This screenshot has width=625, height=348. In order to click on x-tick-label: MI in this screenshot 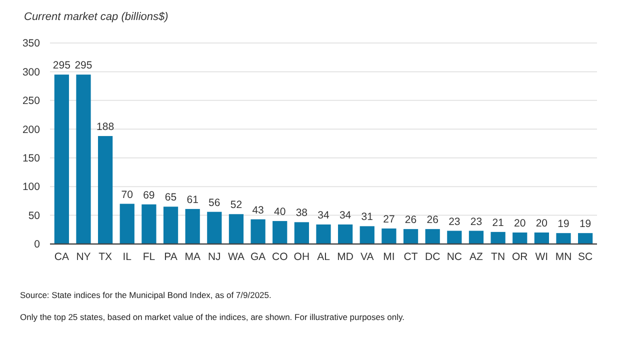, I will do `click(389, 257)`.